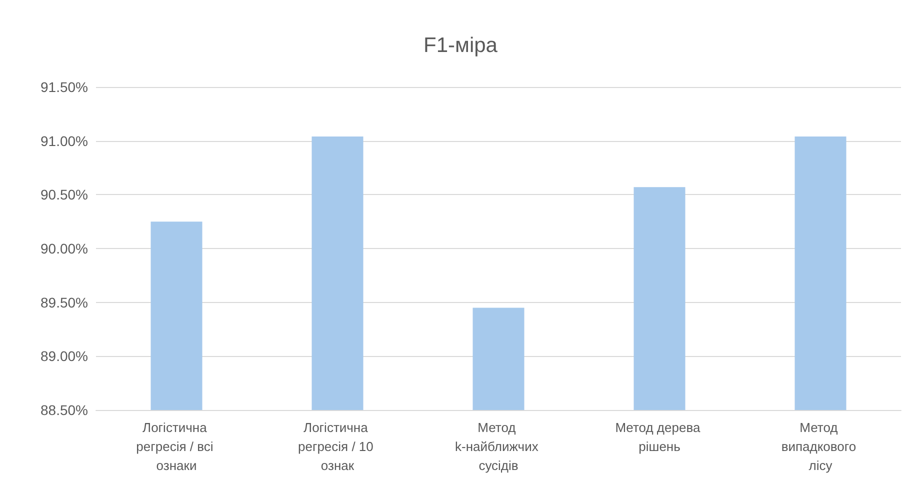 This screenshot has height=483, width=921. What do you see at coordinates (498, 446) in the screenshot?
I see `x-tick-label: Метод k-найближчих сусідів` at bounding box center [498, 446].